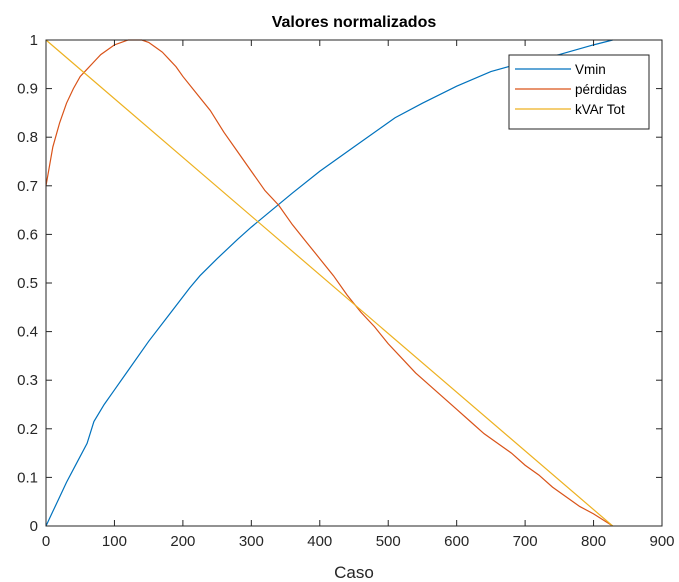  What do you see at coordinates (661, 541) in the screenshot?
I see `x-tick-label: 900` at bounding box center [661, 541].